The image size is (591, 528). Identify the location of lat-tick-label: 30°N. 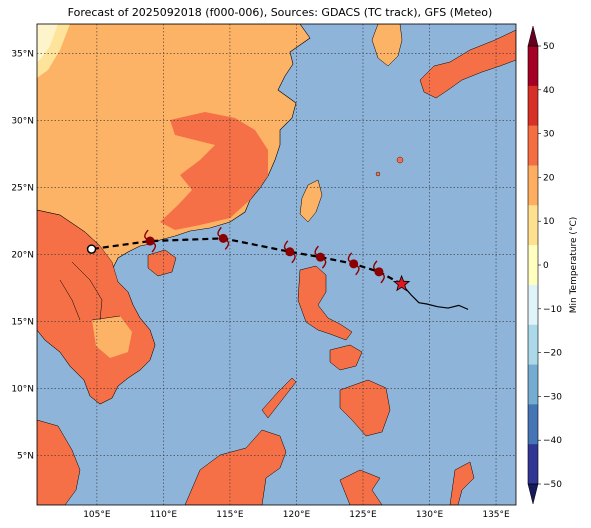
(22, 121).